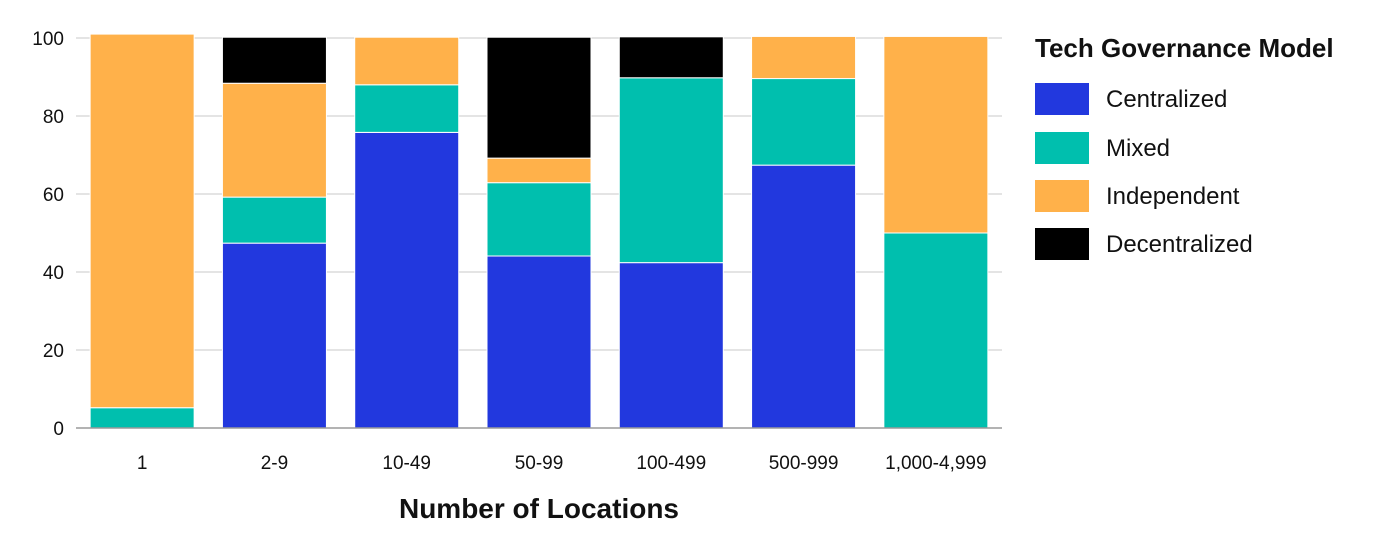 This screenshot has width=1400, height=552. Describe the element at coordinates (1173, 196) in the screenshot. I see `legend-label-independent: Independent` at that location.